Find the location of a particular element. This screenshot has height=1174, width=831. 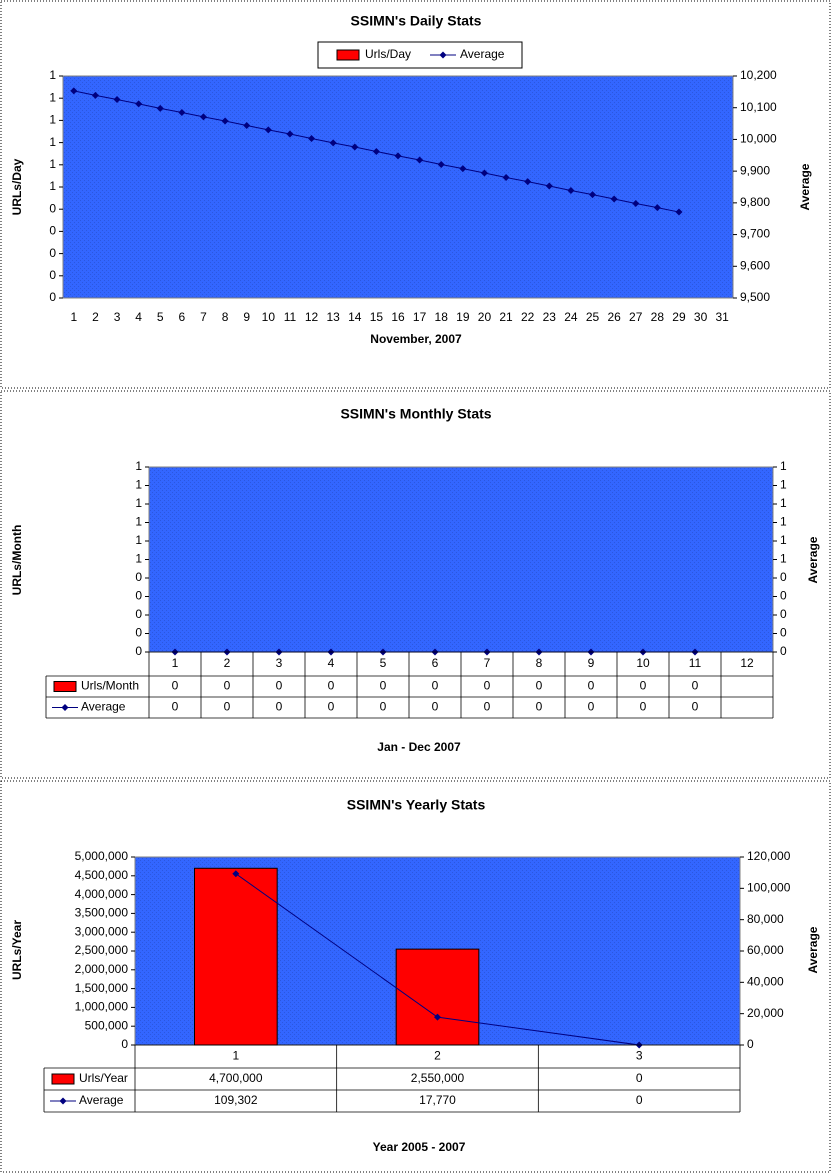

x-tick-label: 26 is located at coordinates (614, 317).